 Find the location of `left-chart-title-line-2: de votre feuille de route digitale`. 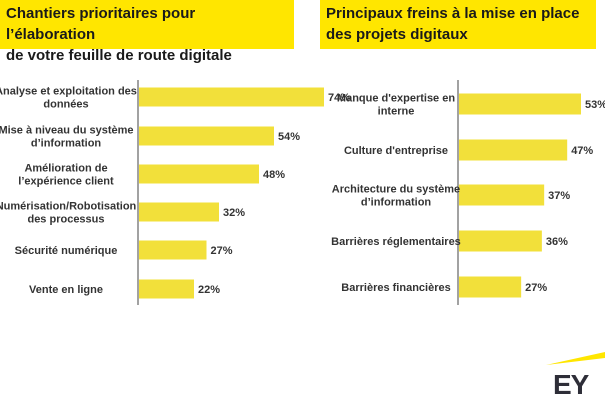

left-chart-title-line-2: de votre feuille de route digitale is located at coordinates (119, 55).